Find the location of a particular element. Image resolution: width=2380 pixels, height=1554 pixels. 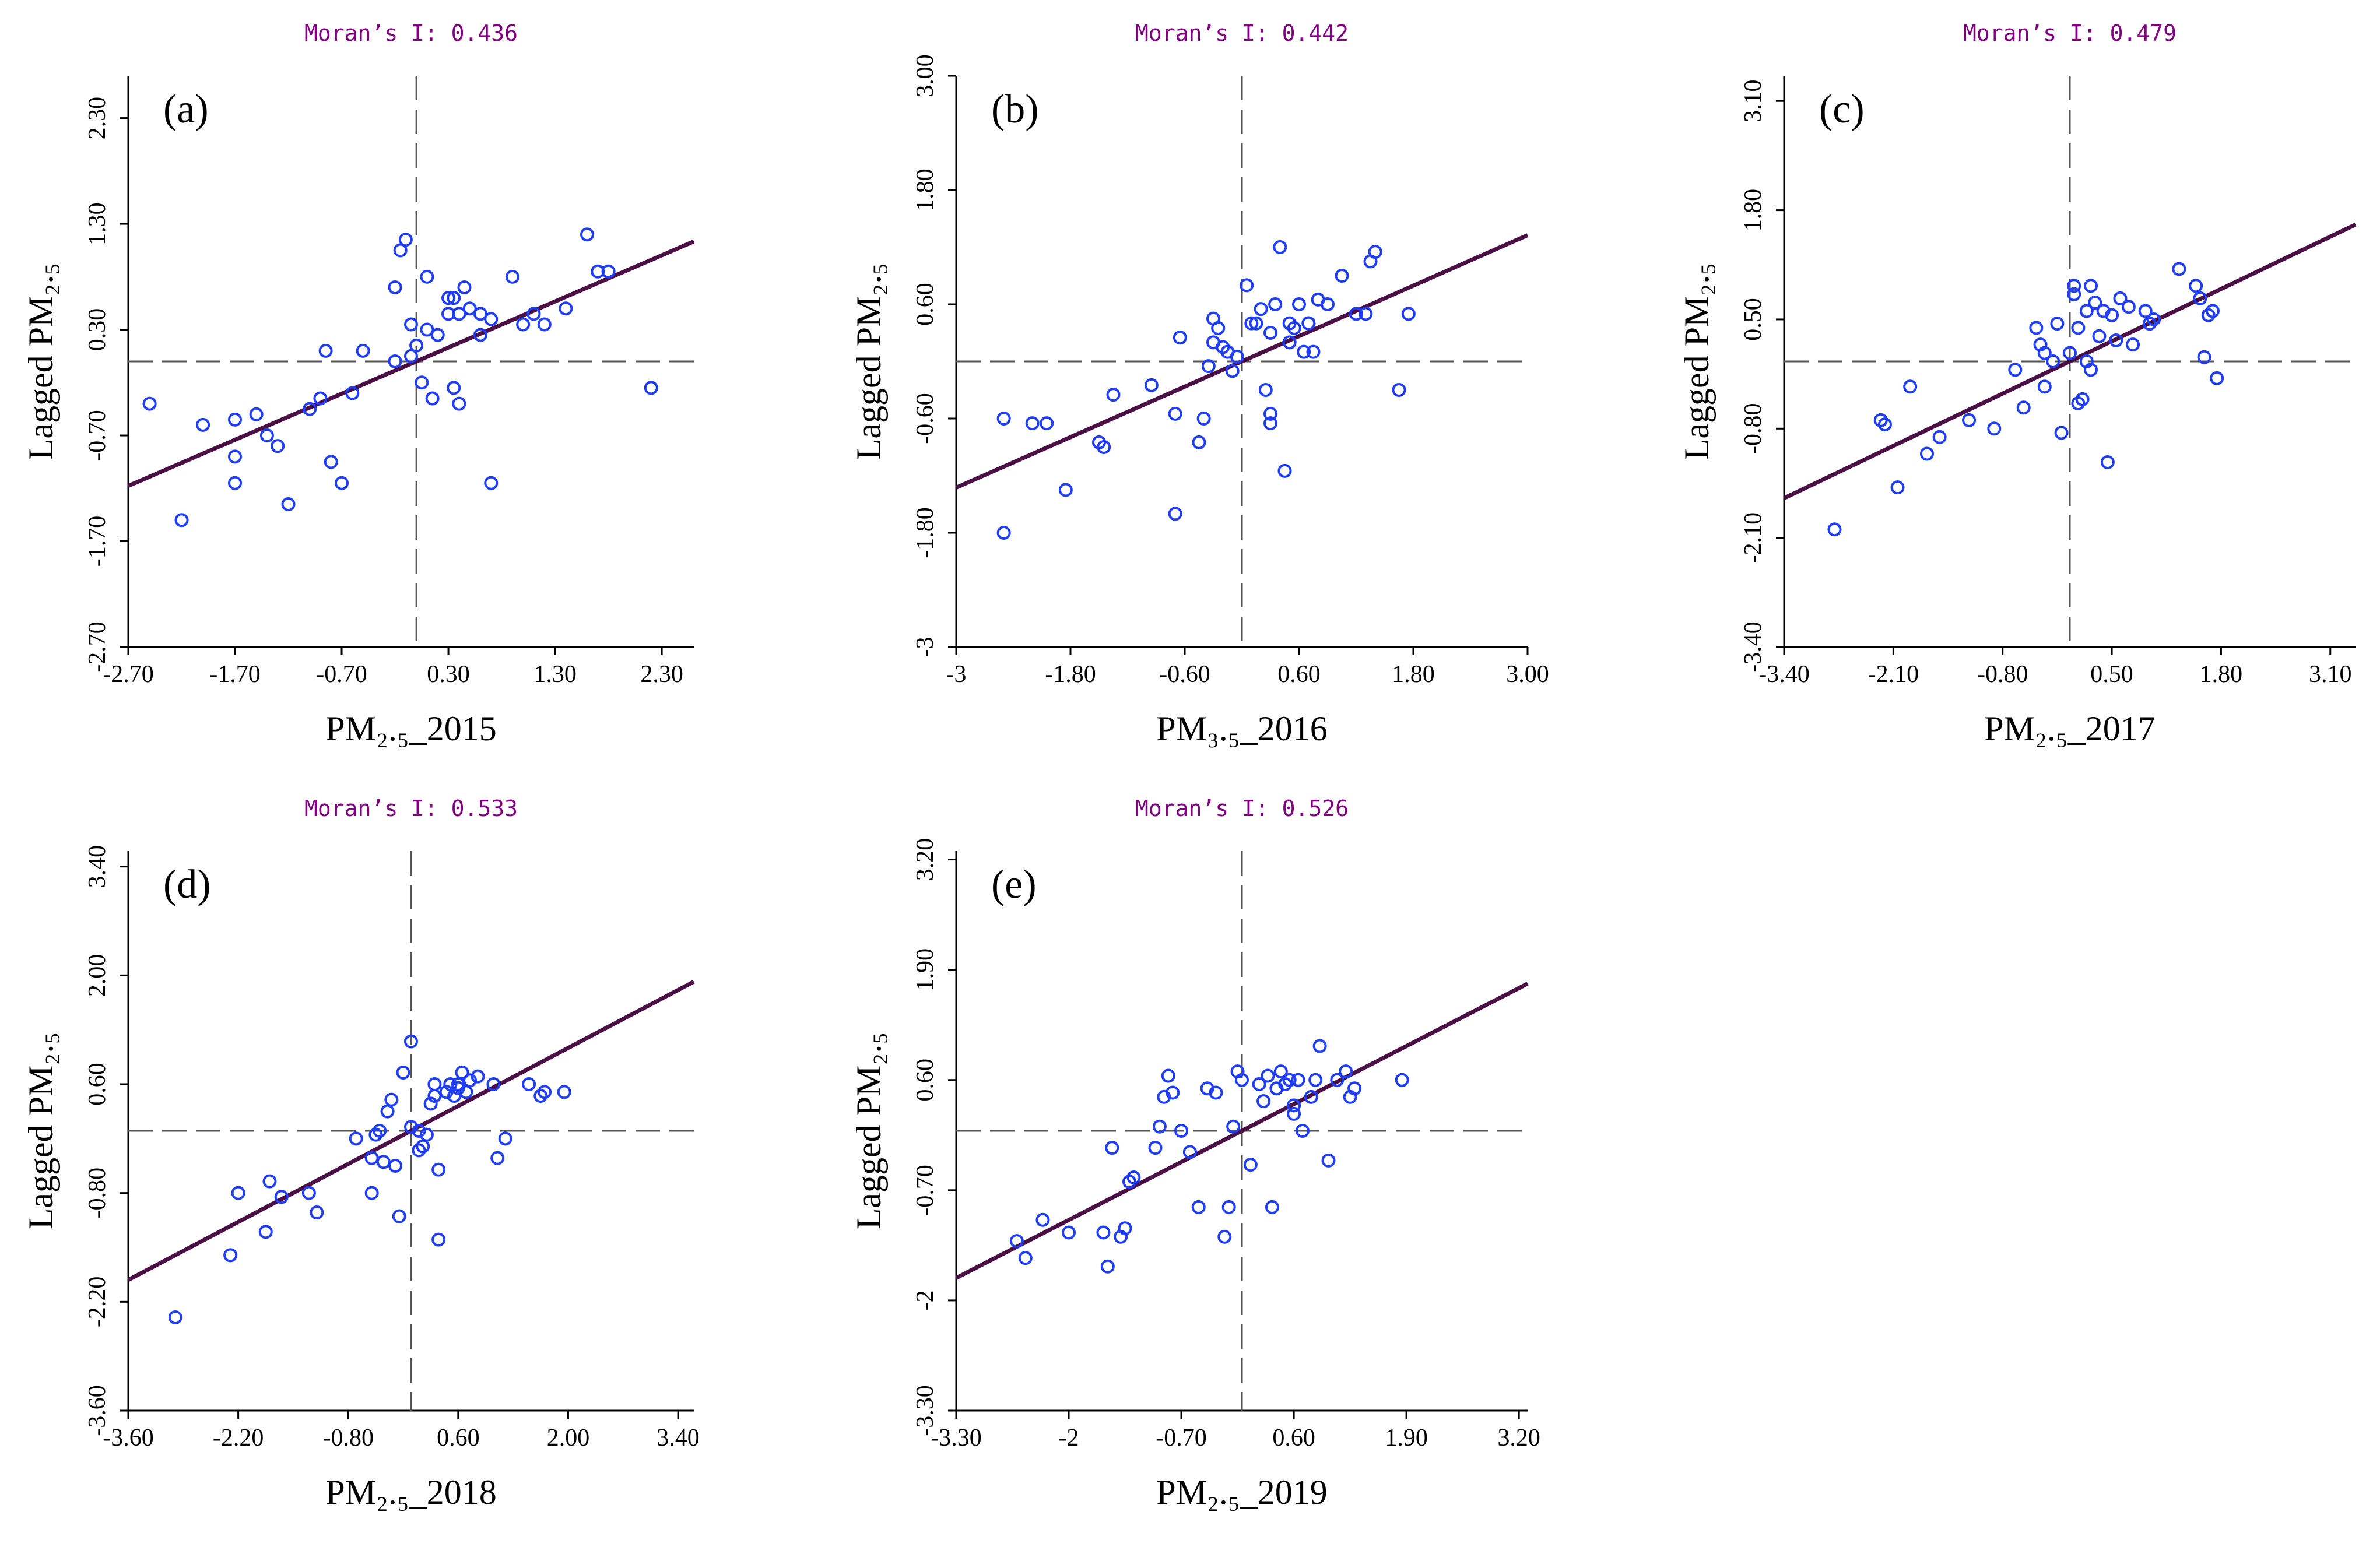

y-tick-label: 0.50 is located at coordinates (1753, 319).